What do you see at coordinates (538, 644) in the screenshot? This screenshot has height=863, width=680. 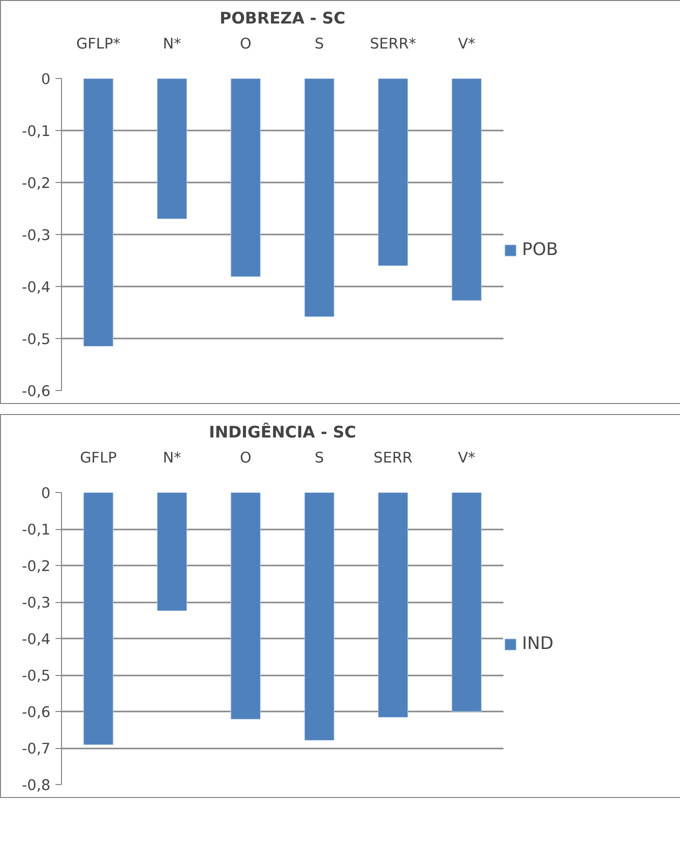 I see `legend-label: IND` at bounding box center [538, 644].